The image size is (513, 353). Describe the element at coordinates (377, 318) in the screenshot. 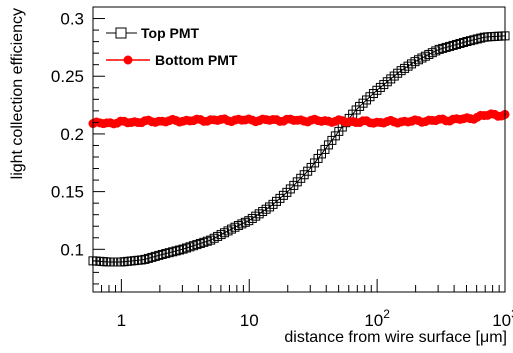

I see `x-tick-label: 10²` at that location.